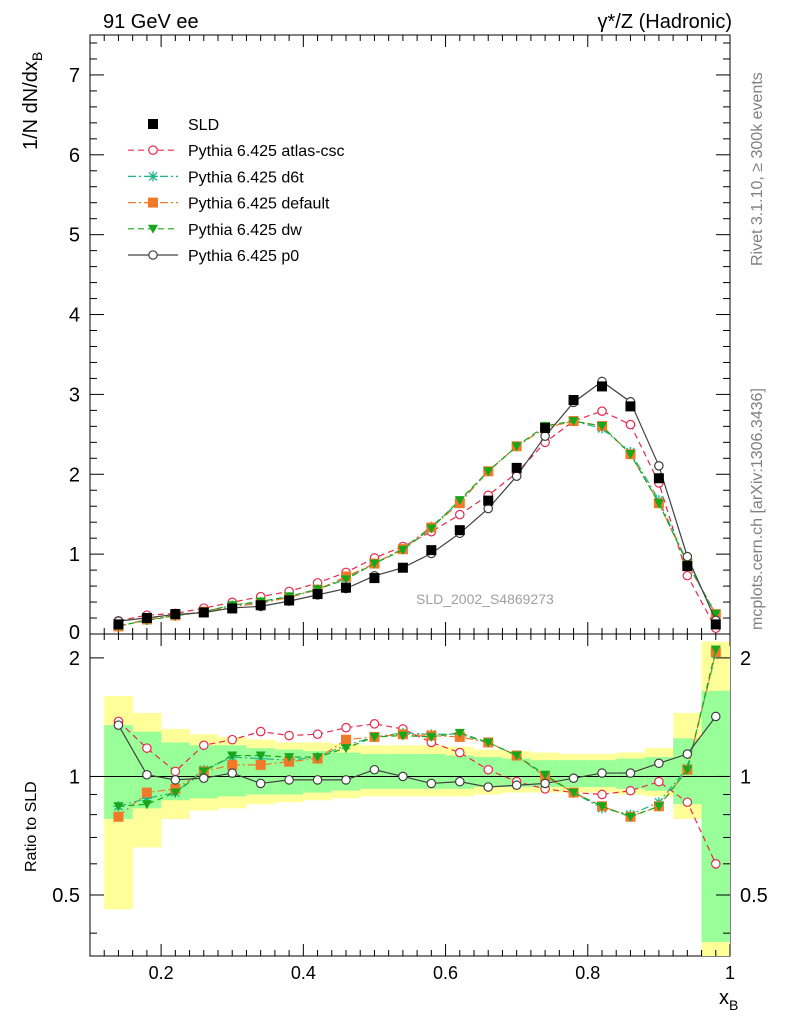 This screenshot has height=1024, width=786. I want to click on main-ylabel-sub: B, so click(37, 56).